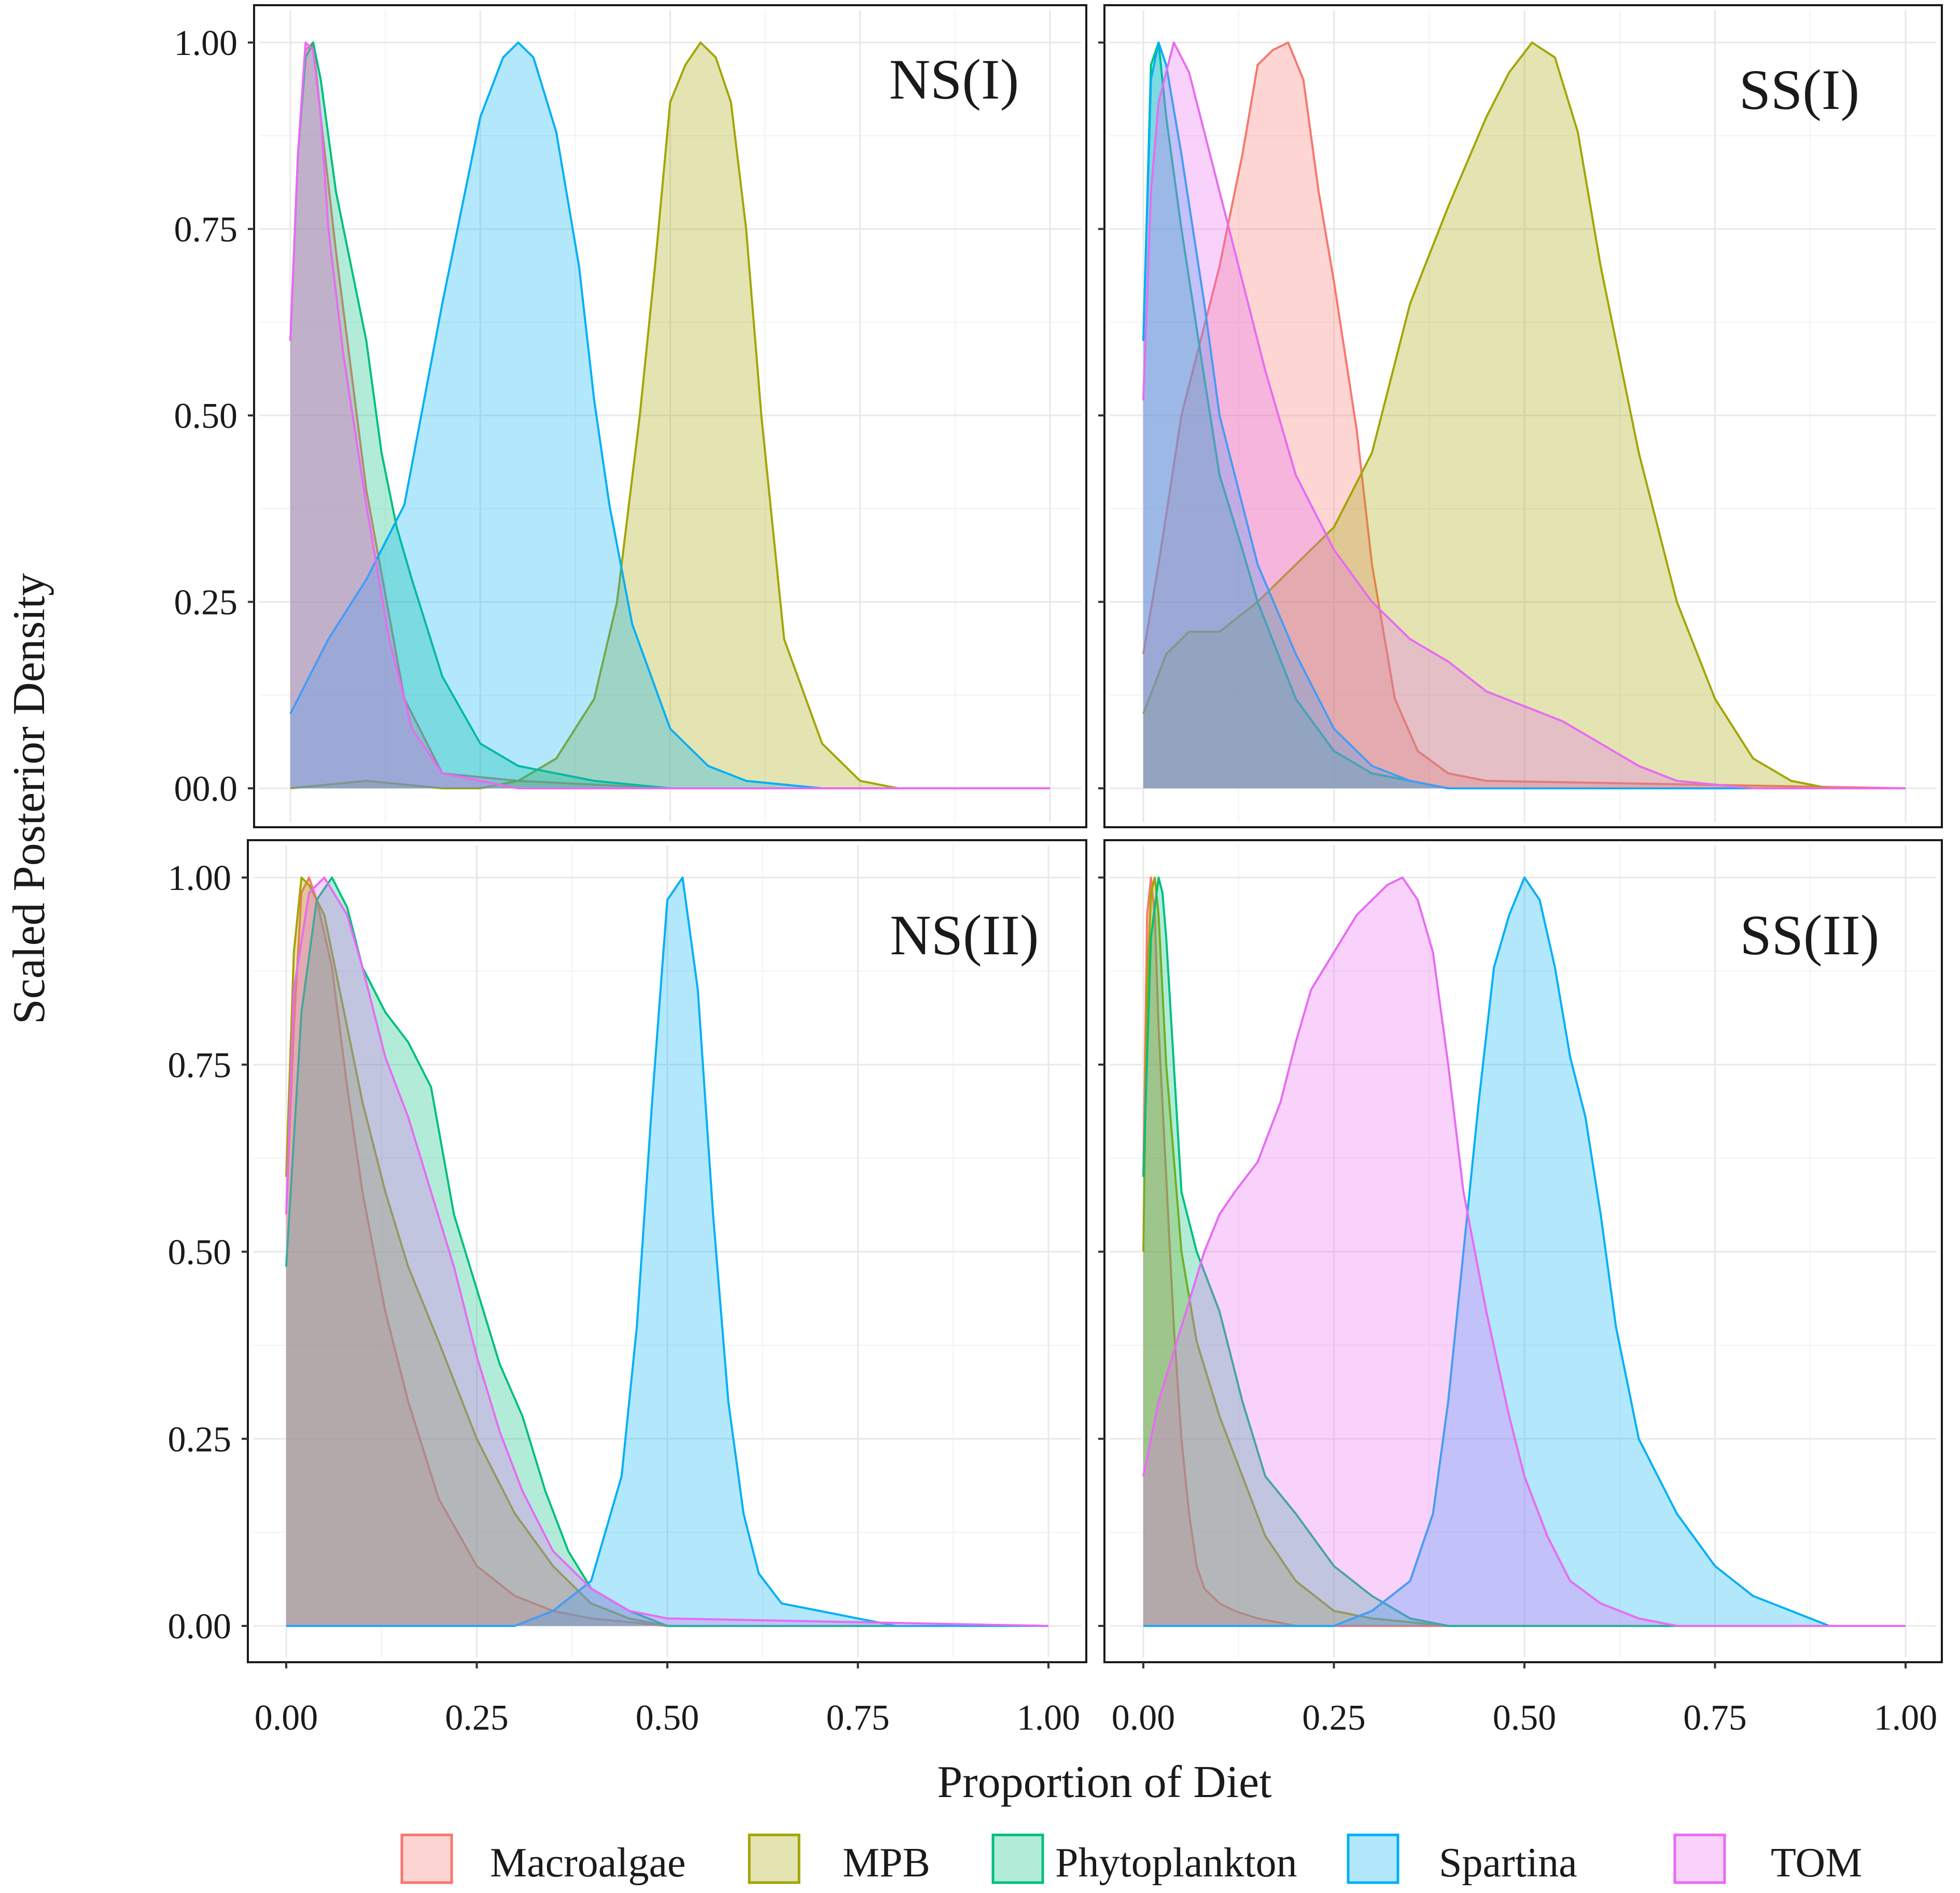 The width and height of the screenshot is (1960, 1893). I want to click on panel-label: SS(I), so click(1799, 89).